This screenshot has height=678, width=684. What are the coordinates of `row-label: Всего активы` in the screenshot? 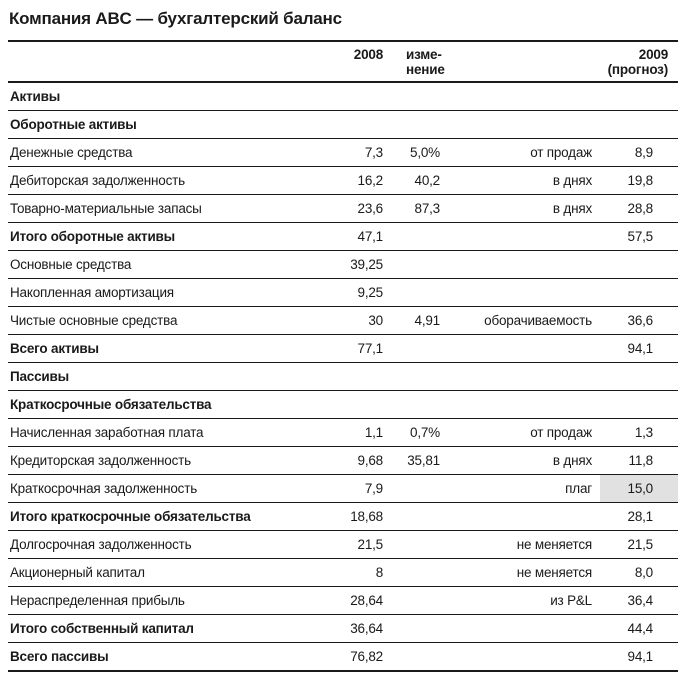 It's located at (158, 348).